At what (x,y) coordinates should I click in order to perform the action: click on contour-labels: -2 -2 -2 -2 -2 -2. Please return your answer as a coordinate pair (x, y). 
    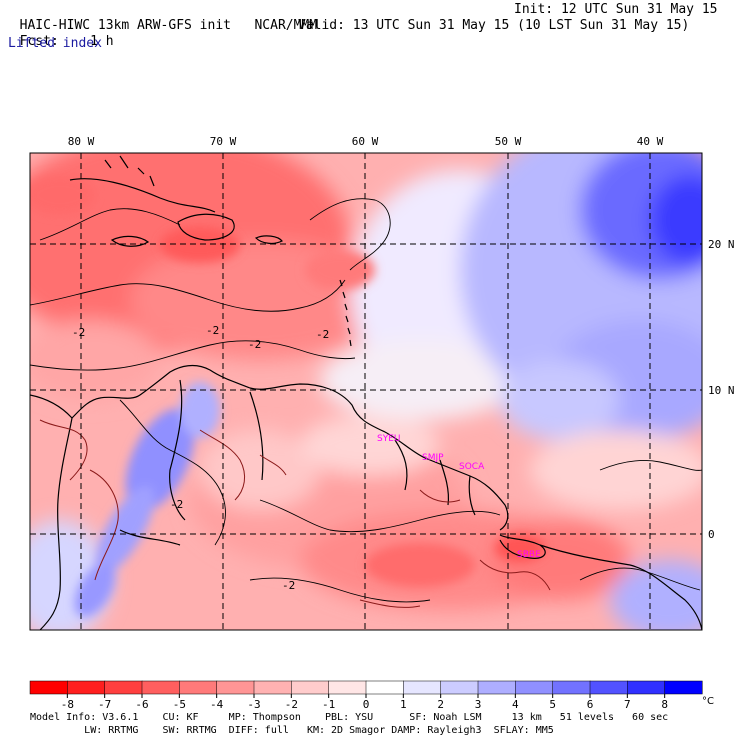
    Looking at the image, I should click on (200, 458).